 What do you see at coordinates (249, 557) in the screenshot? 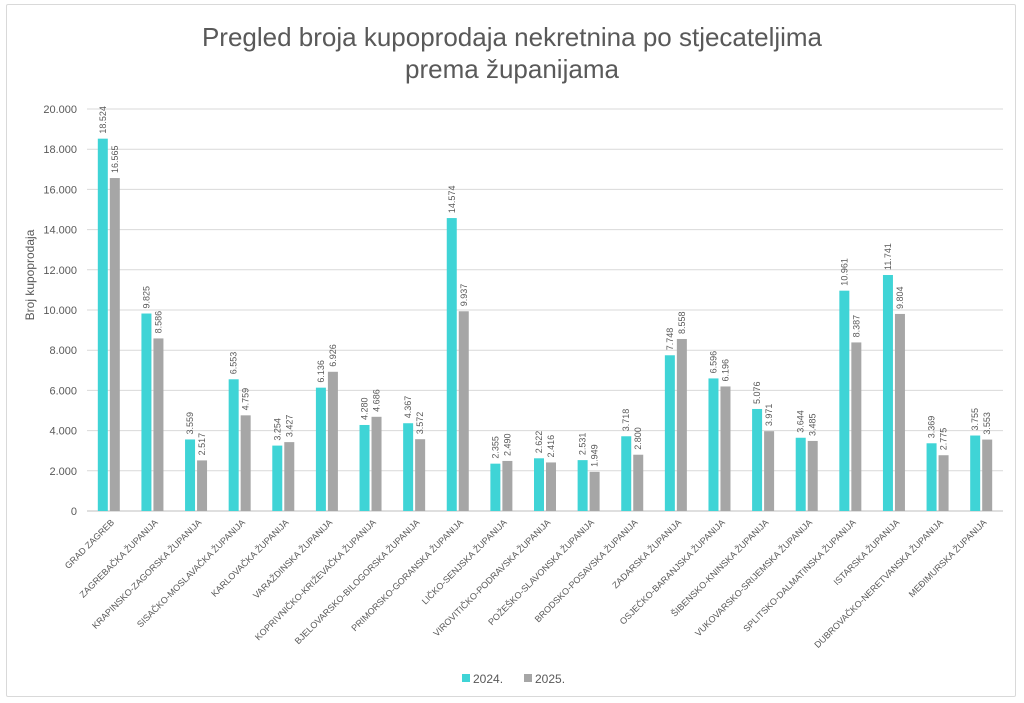
I see `x-tick-label: KARLOVAČKA ŽUPANIJA` at bounding box center [249, 557].